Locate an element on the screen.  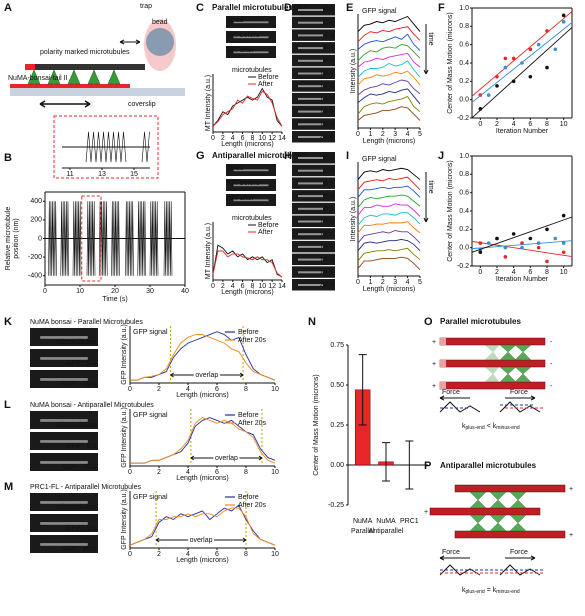
y-tick-label: 0.2 is located at coordinates (464, 229).